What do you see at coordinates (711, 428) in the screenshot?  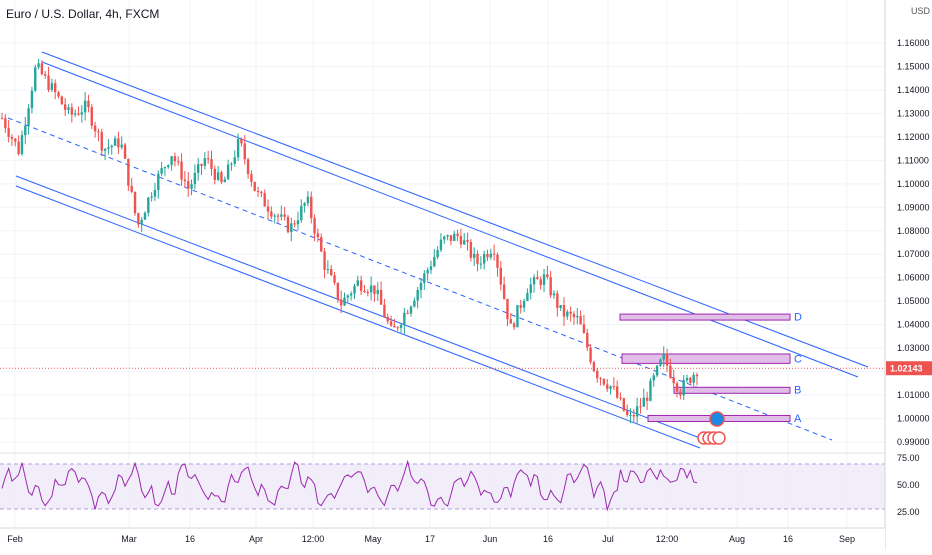 I see `event-markers` at bounding box center [711, 428].